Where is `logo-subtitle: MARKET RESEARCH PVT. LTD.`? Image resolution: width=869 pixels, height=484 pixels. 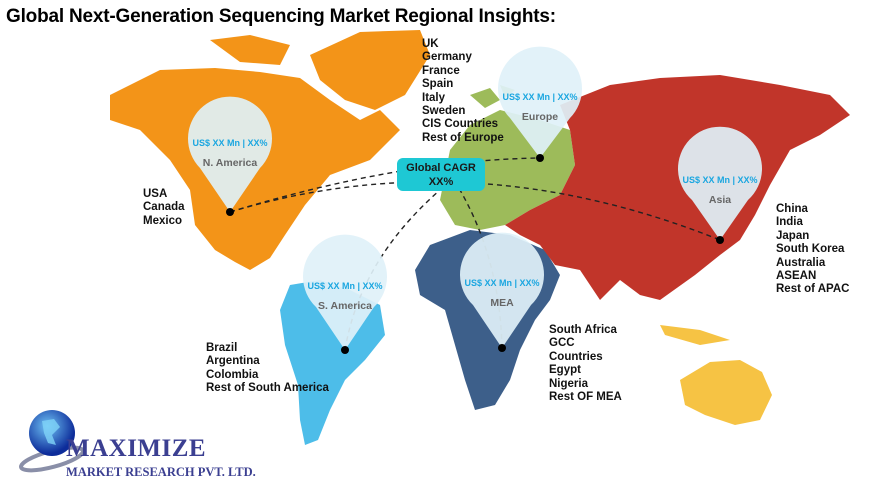 logo-subtitle: MARKET RESEARCH PVT. LTD. is located at coordinates (161, 472).